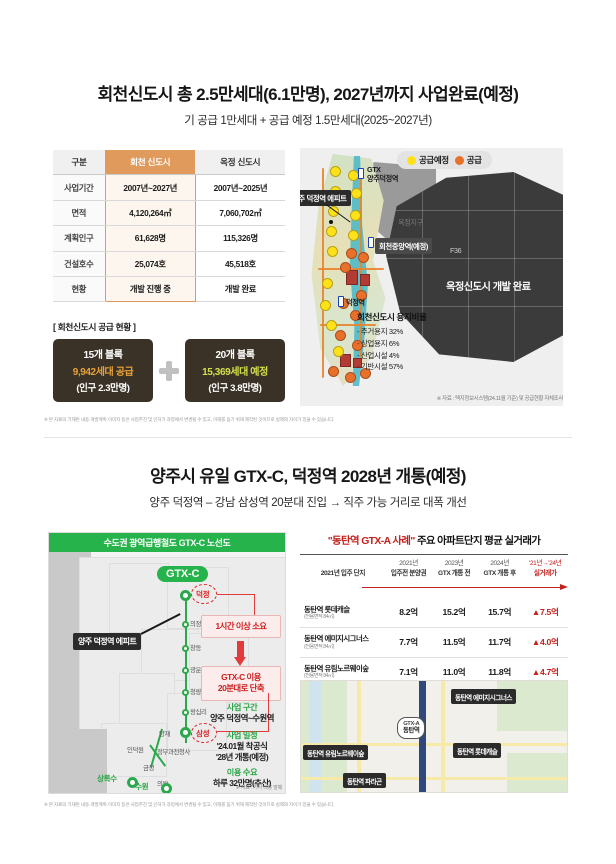 The image size is (616, 864). What do you see at coordinates (198, 624) in the screenshot?
I see `station-label: 의정부` at bounding box center [198, 624].